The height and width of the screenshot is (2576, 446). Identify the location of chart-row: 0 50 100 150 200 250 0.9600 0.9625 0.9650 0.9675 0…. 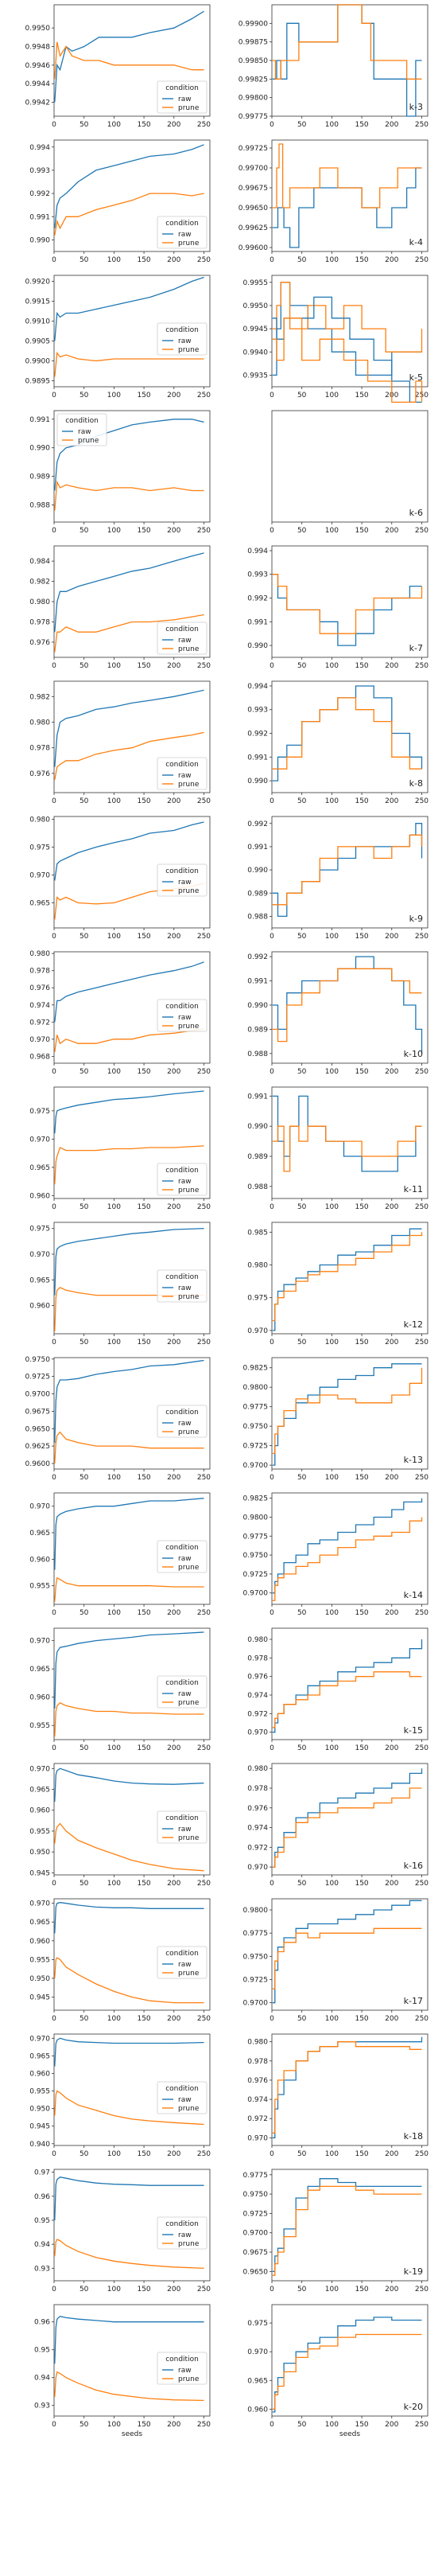
(227, 1419).